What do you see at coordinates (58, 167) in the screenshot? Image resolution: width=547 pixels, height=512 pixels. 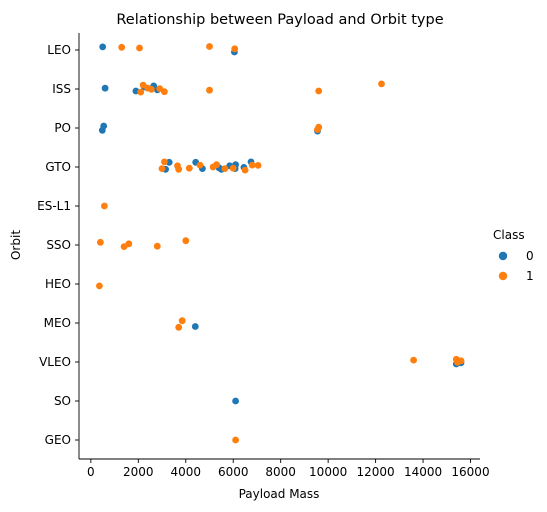 I see `y-tick-label: GTO` at bounding box center [58, 167].